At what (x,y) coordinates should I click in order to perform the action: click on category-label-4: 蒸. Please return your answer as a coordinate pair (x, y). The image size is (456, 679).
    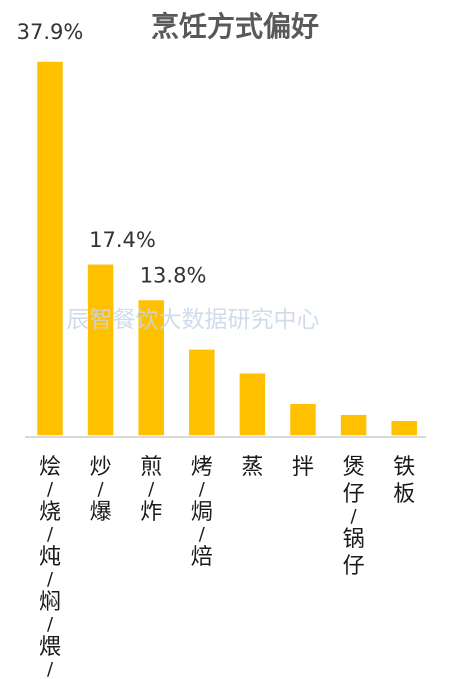
    Looking at the image, I should click on (252, 467).